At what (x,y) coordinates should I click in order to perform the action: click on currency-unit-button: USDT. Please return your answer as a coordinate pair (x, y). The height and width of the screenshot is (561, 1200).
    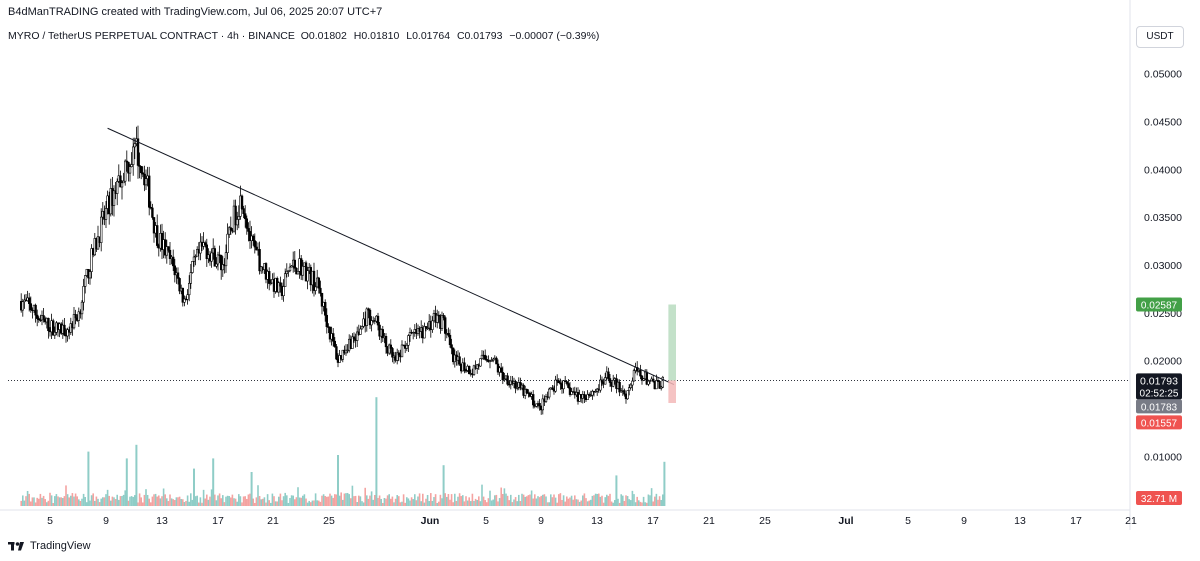
    Looking at the image, I should click on (1160, 37).